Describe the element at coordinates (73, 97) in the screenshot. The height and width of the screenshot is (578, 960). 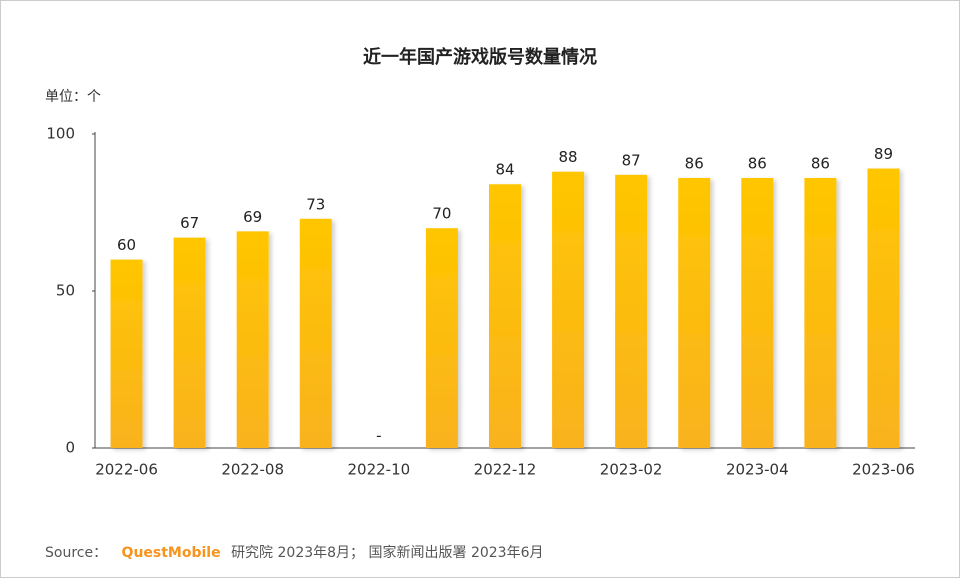
I see `unit-label: 单位：个` at that location.